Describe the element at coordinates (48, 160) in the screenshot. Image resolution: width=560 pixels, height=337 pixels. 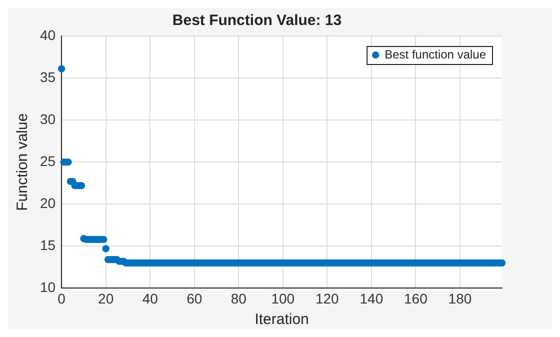
I see `y-tick-label: 25` at that location.